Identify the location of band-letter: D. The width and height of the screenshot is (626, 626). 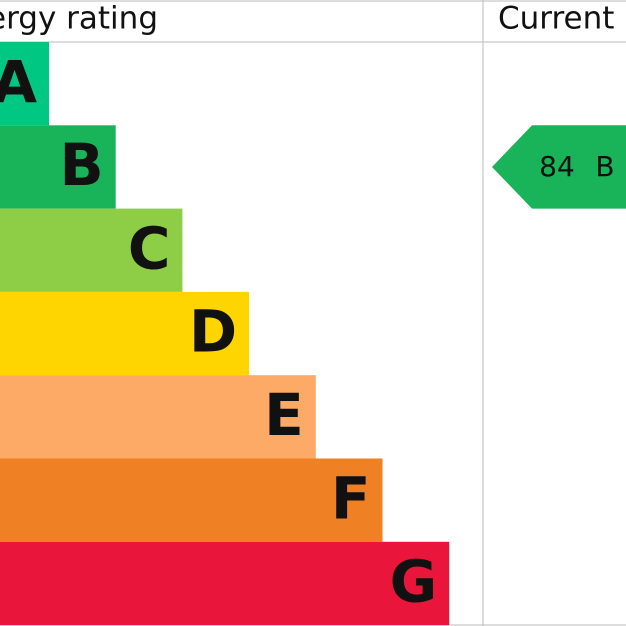
(213, 332).